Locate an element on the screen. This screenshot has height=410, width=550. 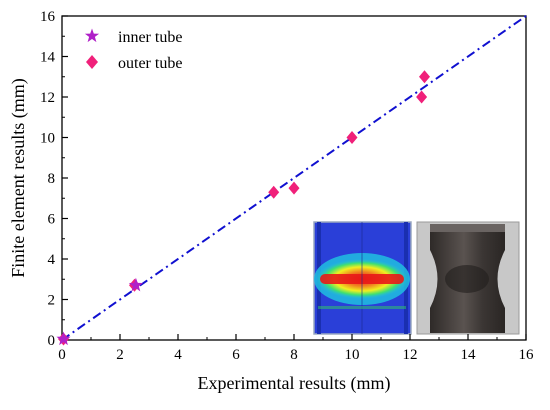
fe-contour-inset is located at coordinates (362, 278).